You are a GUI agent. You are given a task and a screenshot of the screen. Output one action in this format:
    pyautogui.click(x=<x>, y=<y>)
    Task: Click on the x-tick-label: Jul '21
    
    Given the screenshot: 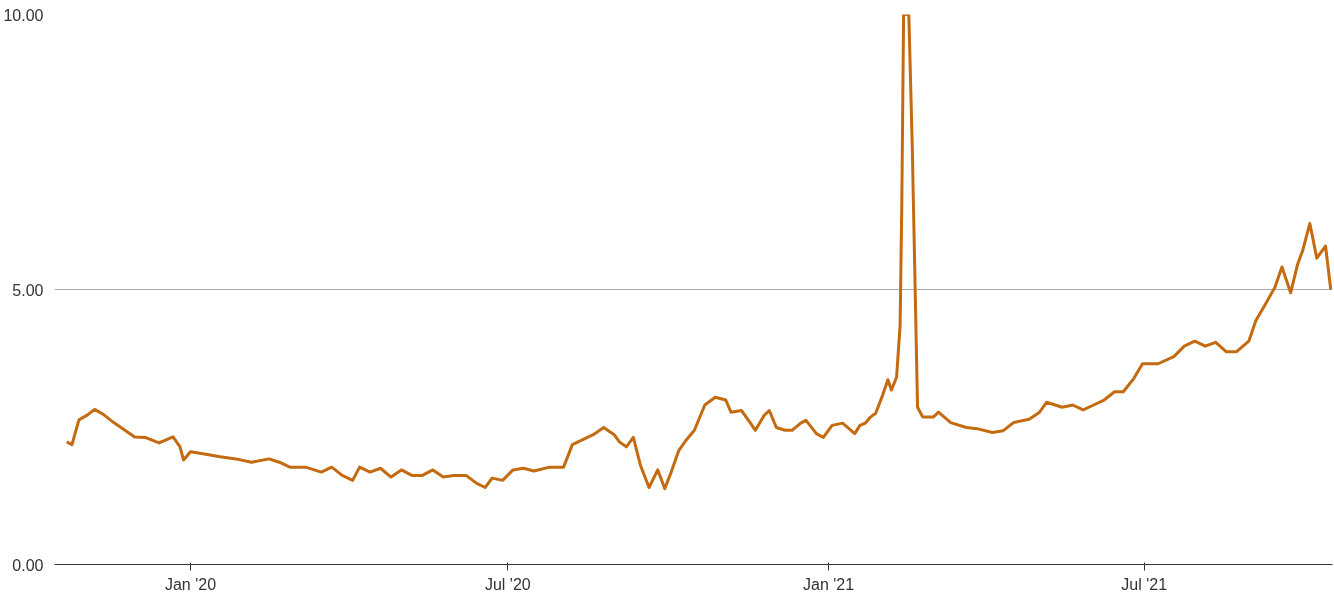 What is the action you would take?
    pyautogui.click(x=1144, y=584)
    